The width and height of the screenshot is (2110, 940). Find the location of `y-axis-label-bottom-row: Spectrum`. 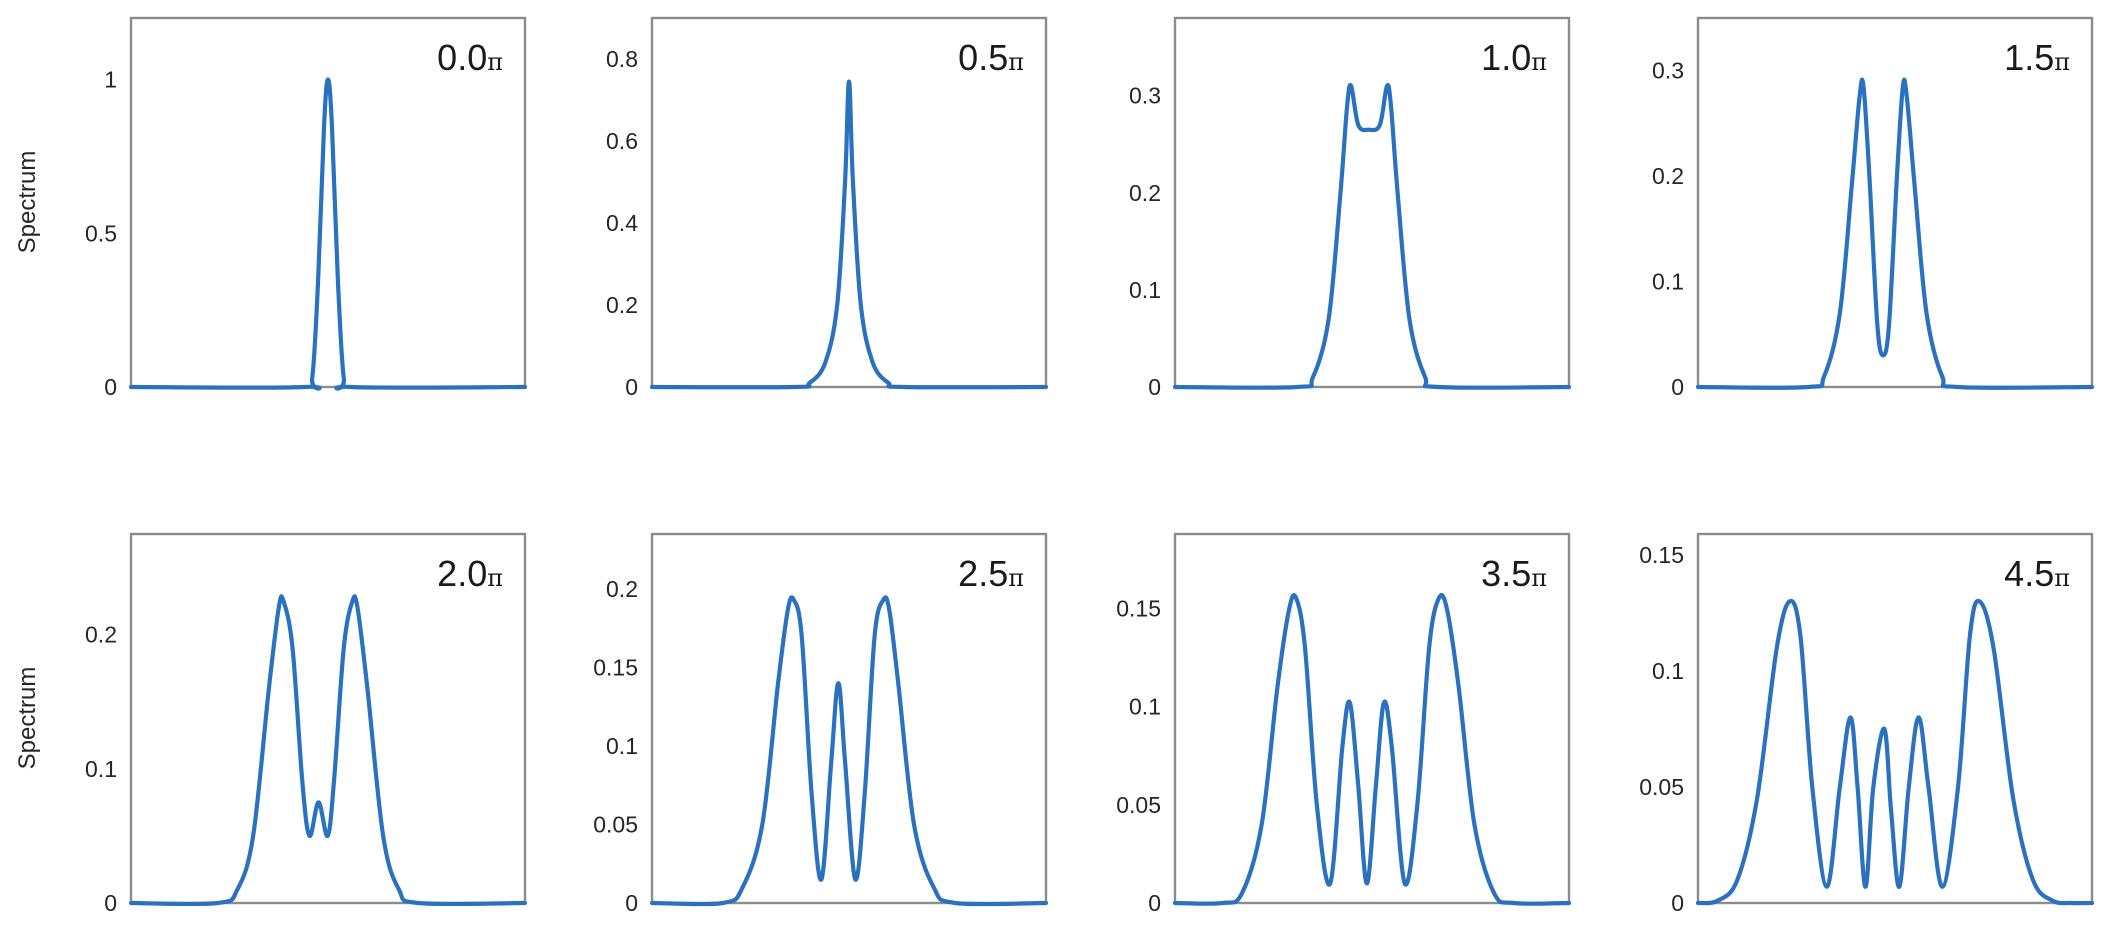

y-axis-label-bottom-row: Spectrum is located at coordinates (27, 718).